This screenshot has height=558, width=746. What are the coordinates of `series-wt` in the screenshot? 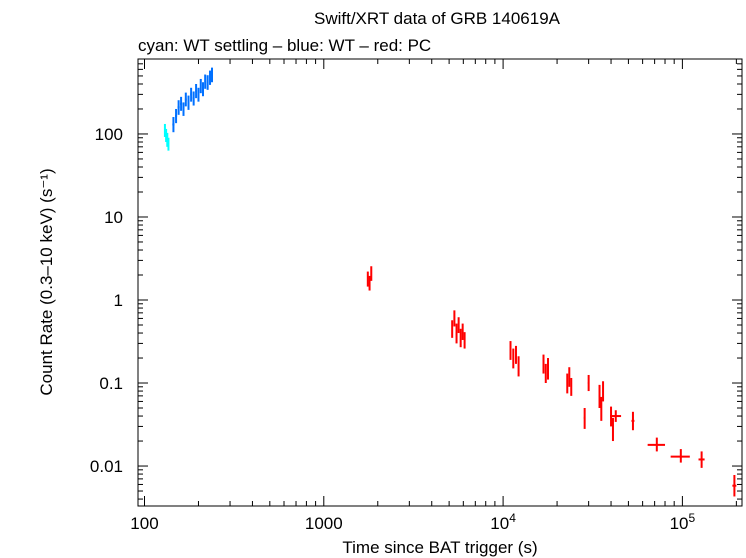 It's located at (193, 100).